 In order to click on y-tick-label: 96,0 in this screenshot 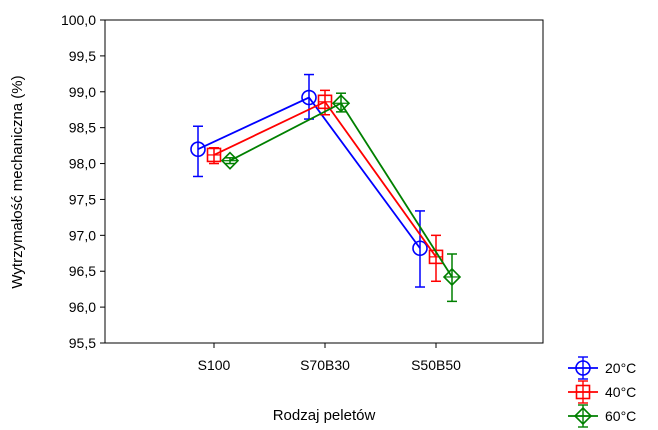, I will do `click(82, 307)`.